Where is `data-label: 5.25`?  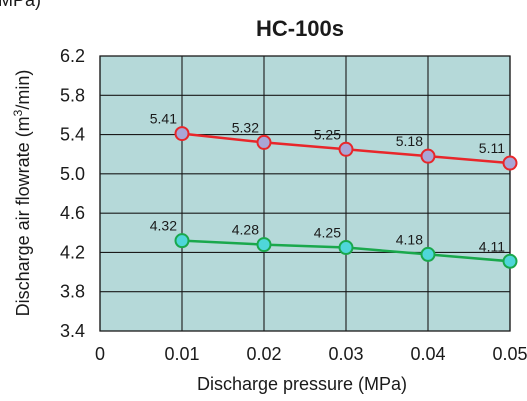
data-label: 5.25 is located at coordinates (327, 134).